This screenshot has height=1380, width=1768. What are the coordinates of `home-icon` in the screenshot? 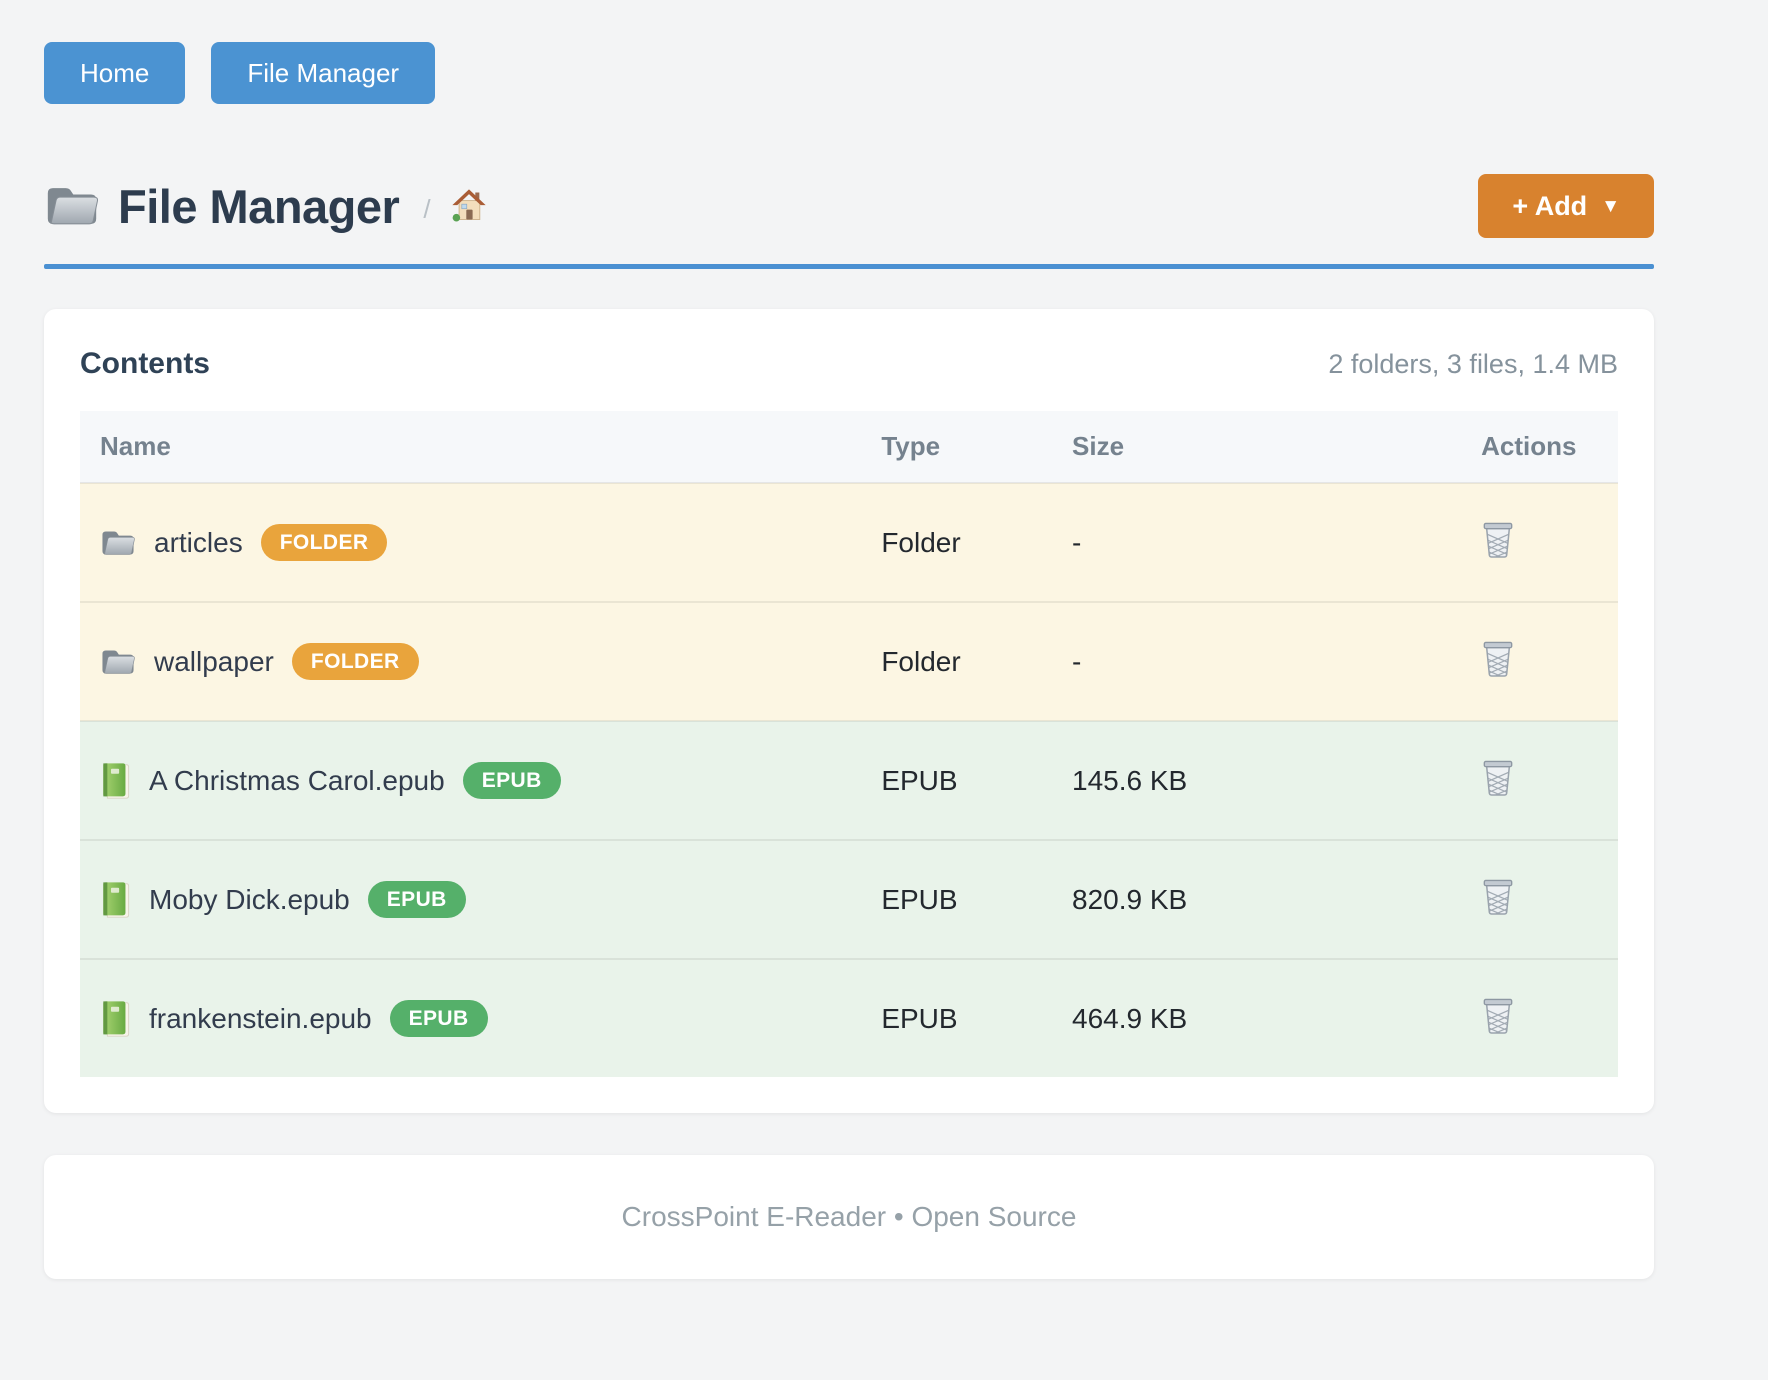 It's located at (469, 206).